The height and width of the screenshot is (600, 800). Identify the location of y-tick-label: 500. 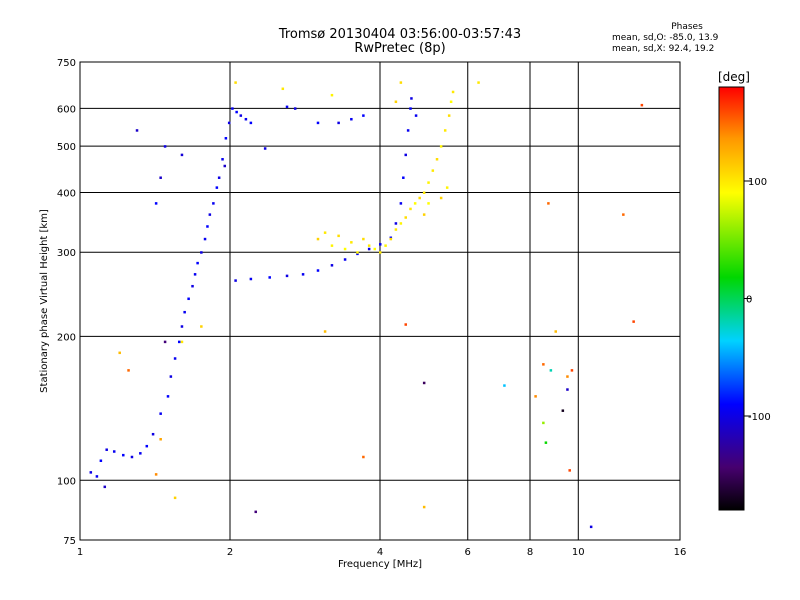
(66, 147).